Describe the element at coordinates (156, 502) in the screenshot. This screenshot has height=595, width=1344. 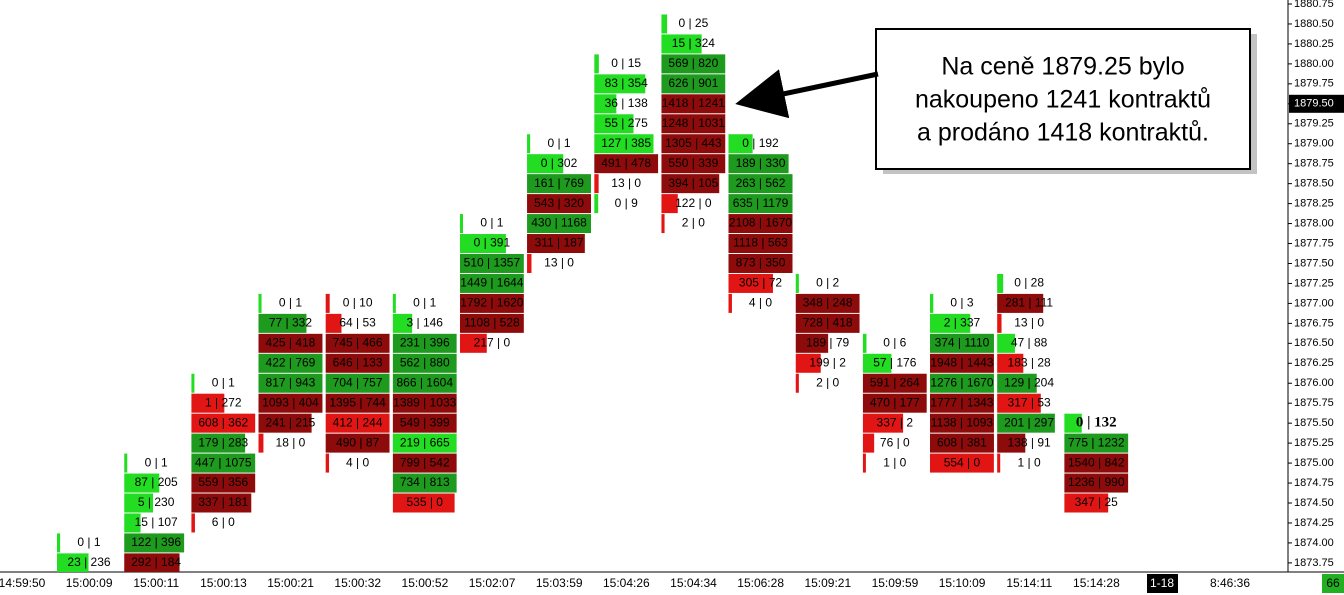
I see `cell-label: 5 | 230` at that location.